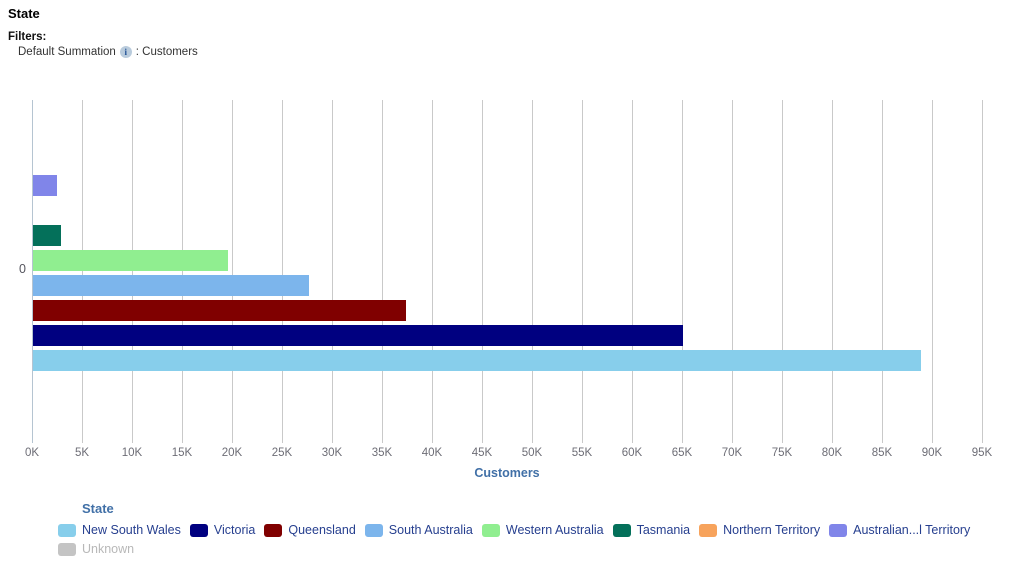 This screenshot has width=1015, height=585. I want to click on bar-new-south-wales, so click(477, 360).